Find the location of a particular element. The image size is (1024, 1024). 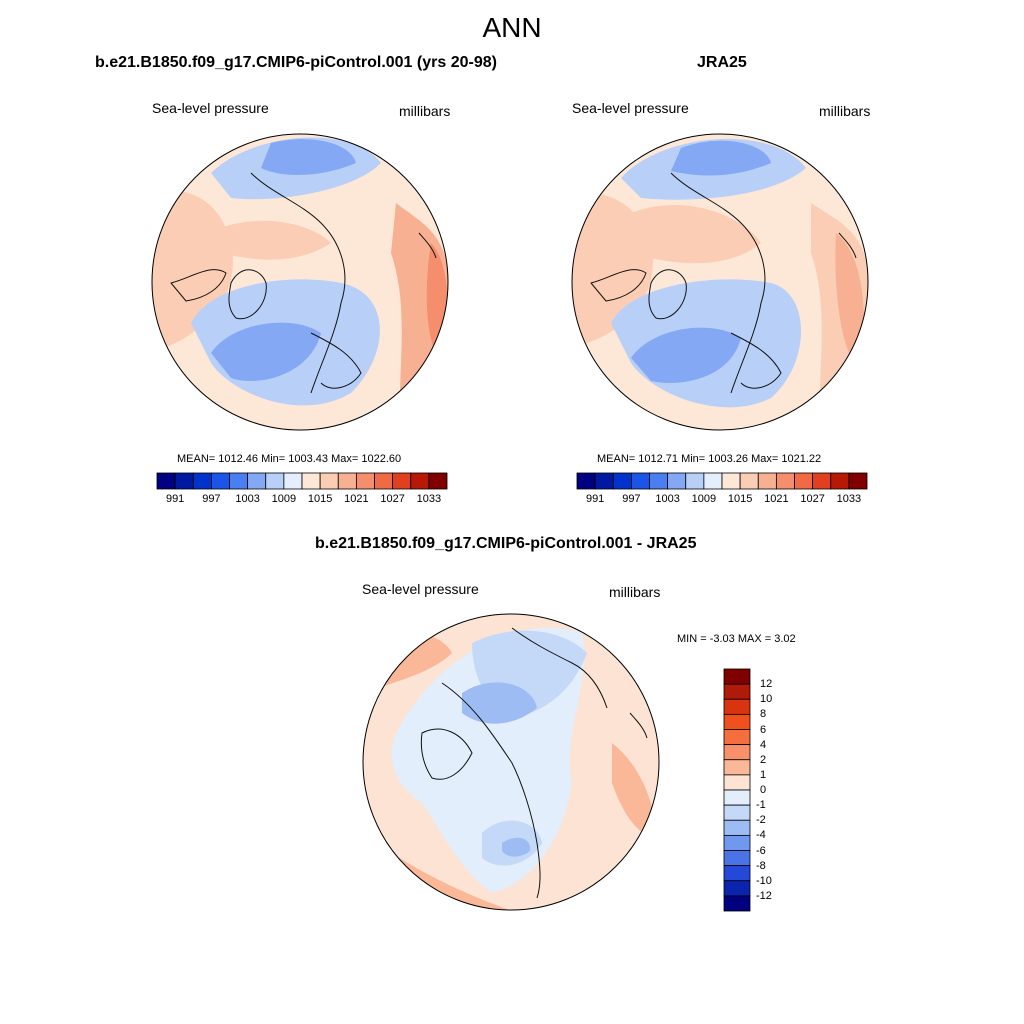

obs-high-center is located at coordinates (696, 234).